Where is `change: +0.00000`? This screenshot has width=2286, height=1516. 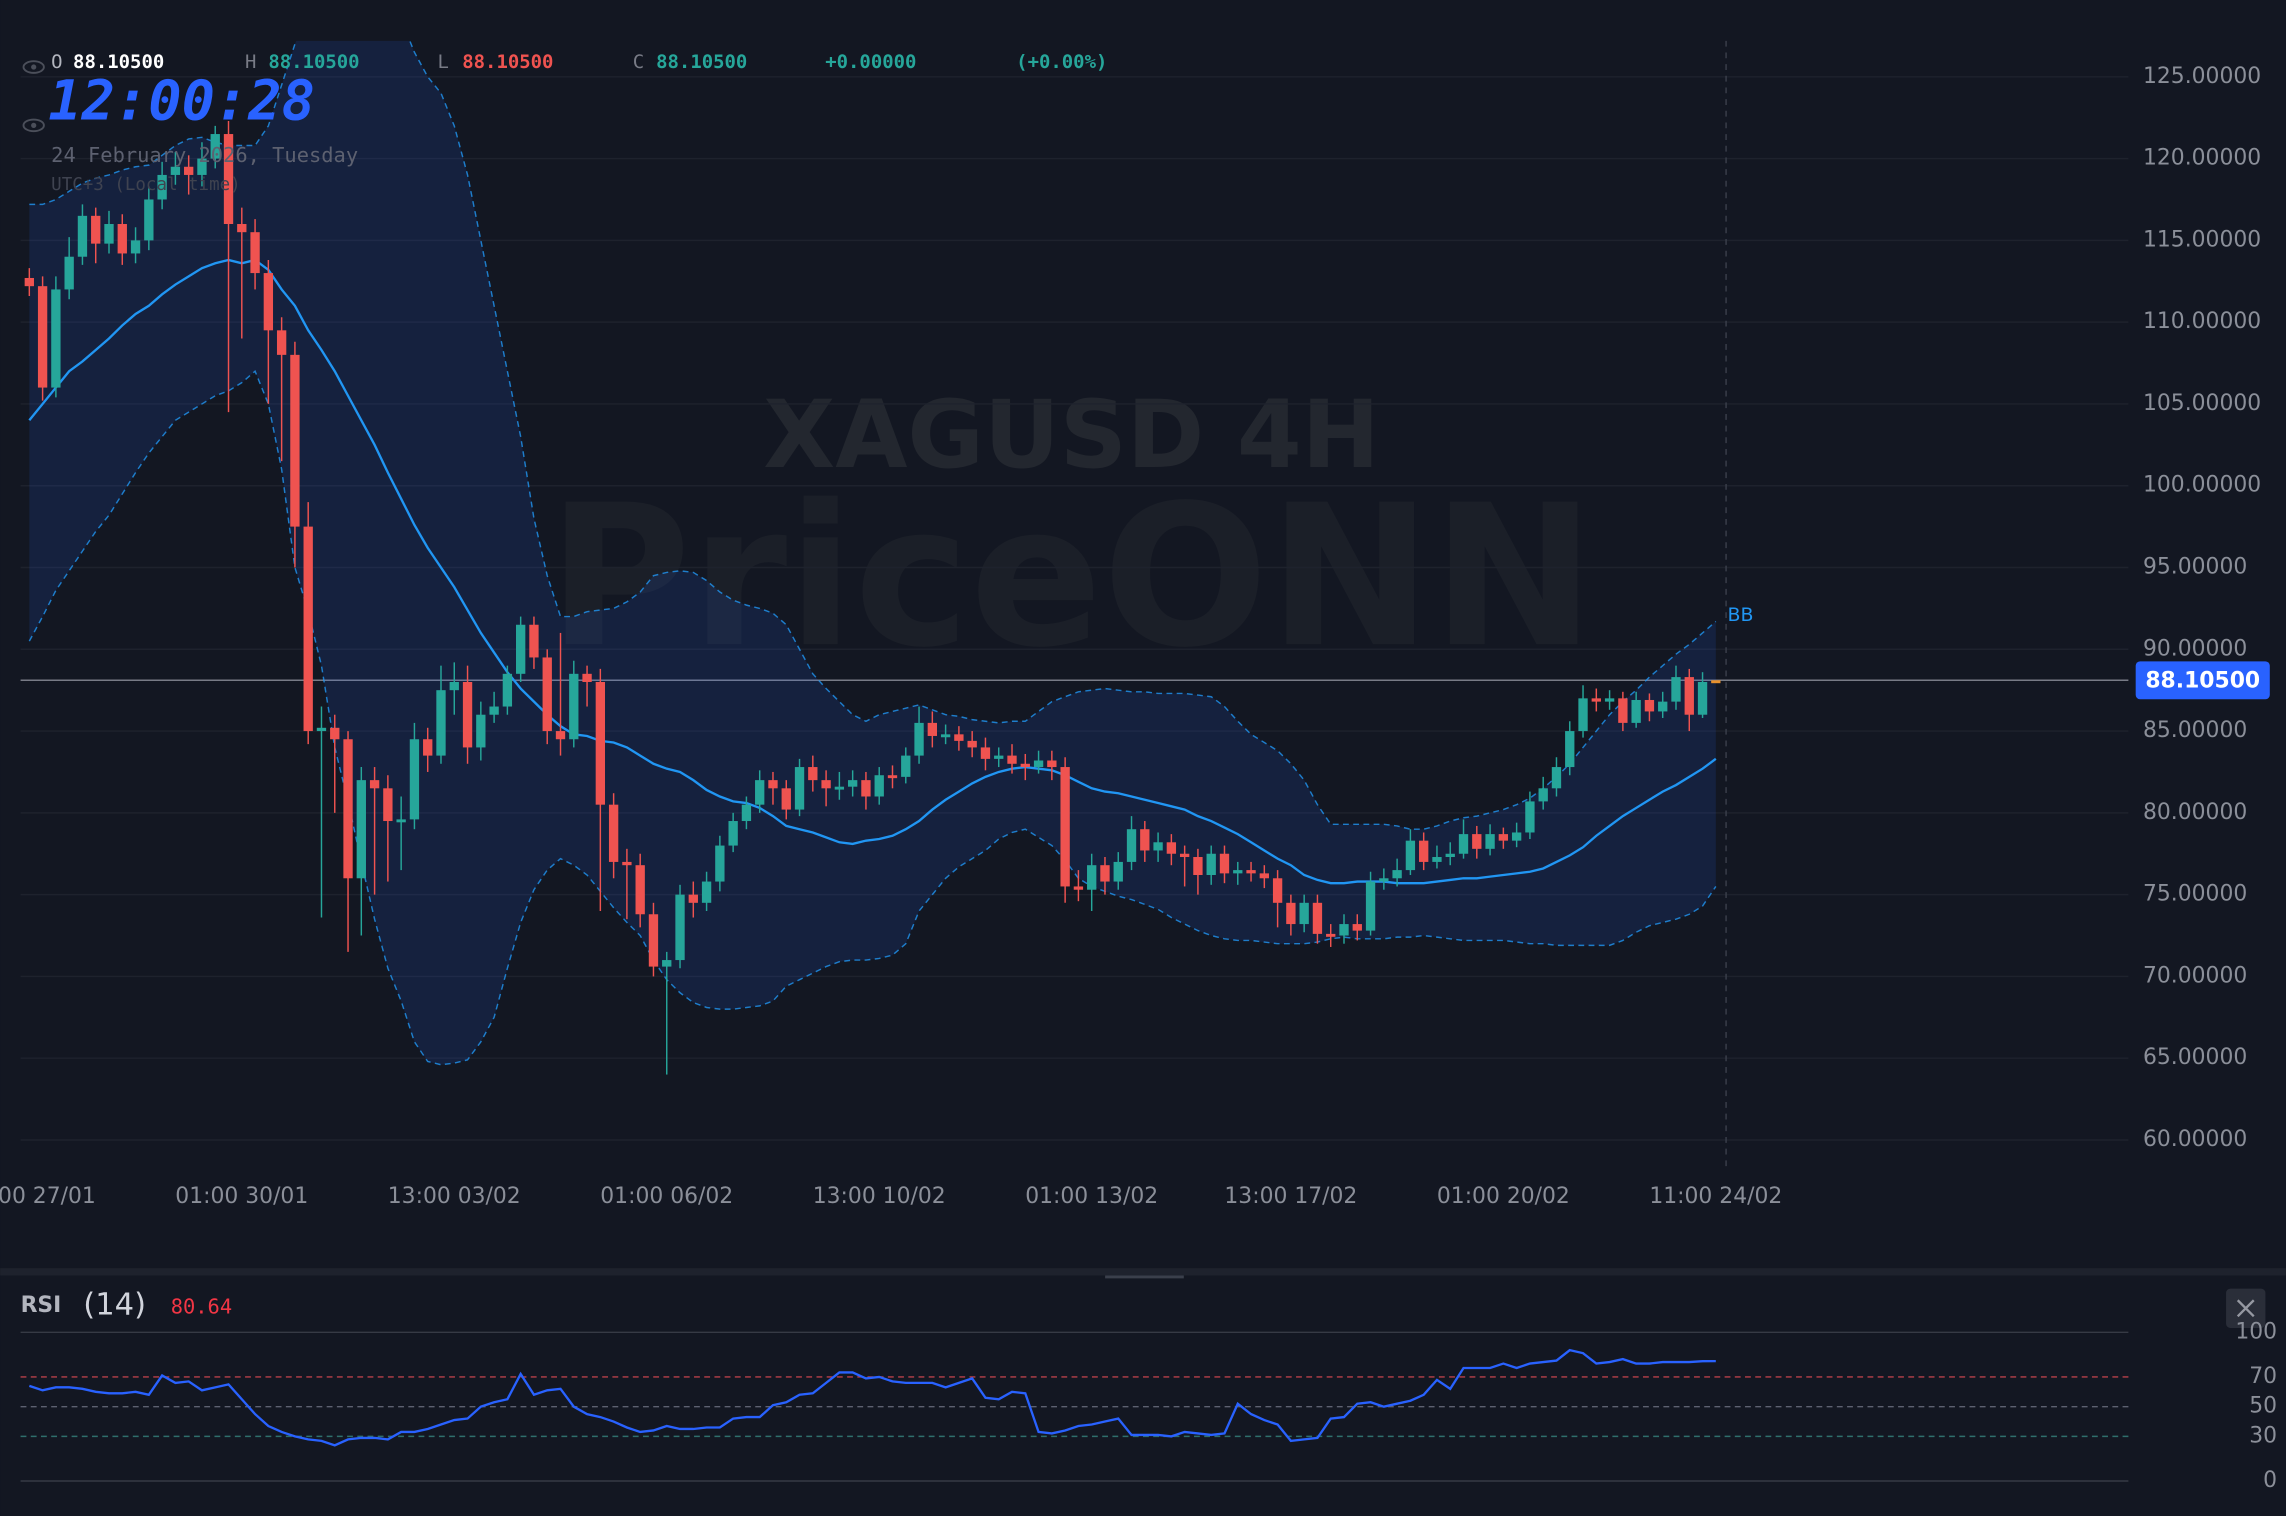
change: +0.00000 is located at coordinates (870, 62).